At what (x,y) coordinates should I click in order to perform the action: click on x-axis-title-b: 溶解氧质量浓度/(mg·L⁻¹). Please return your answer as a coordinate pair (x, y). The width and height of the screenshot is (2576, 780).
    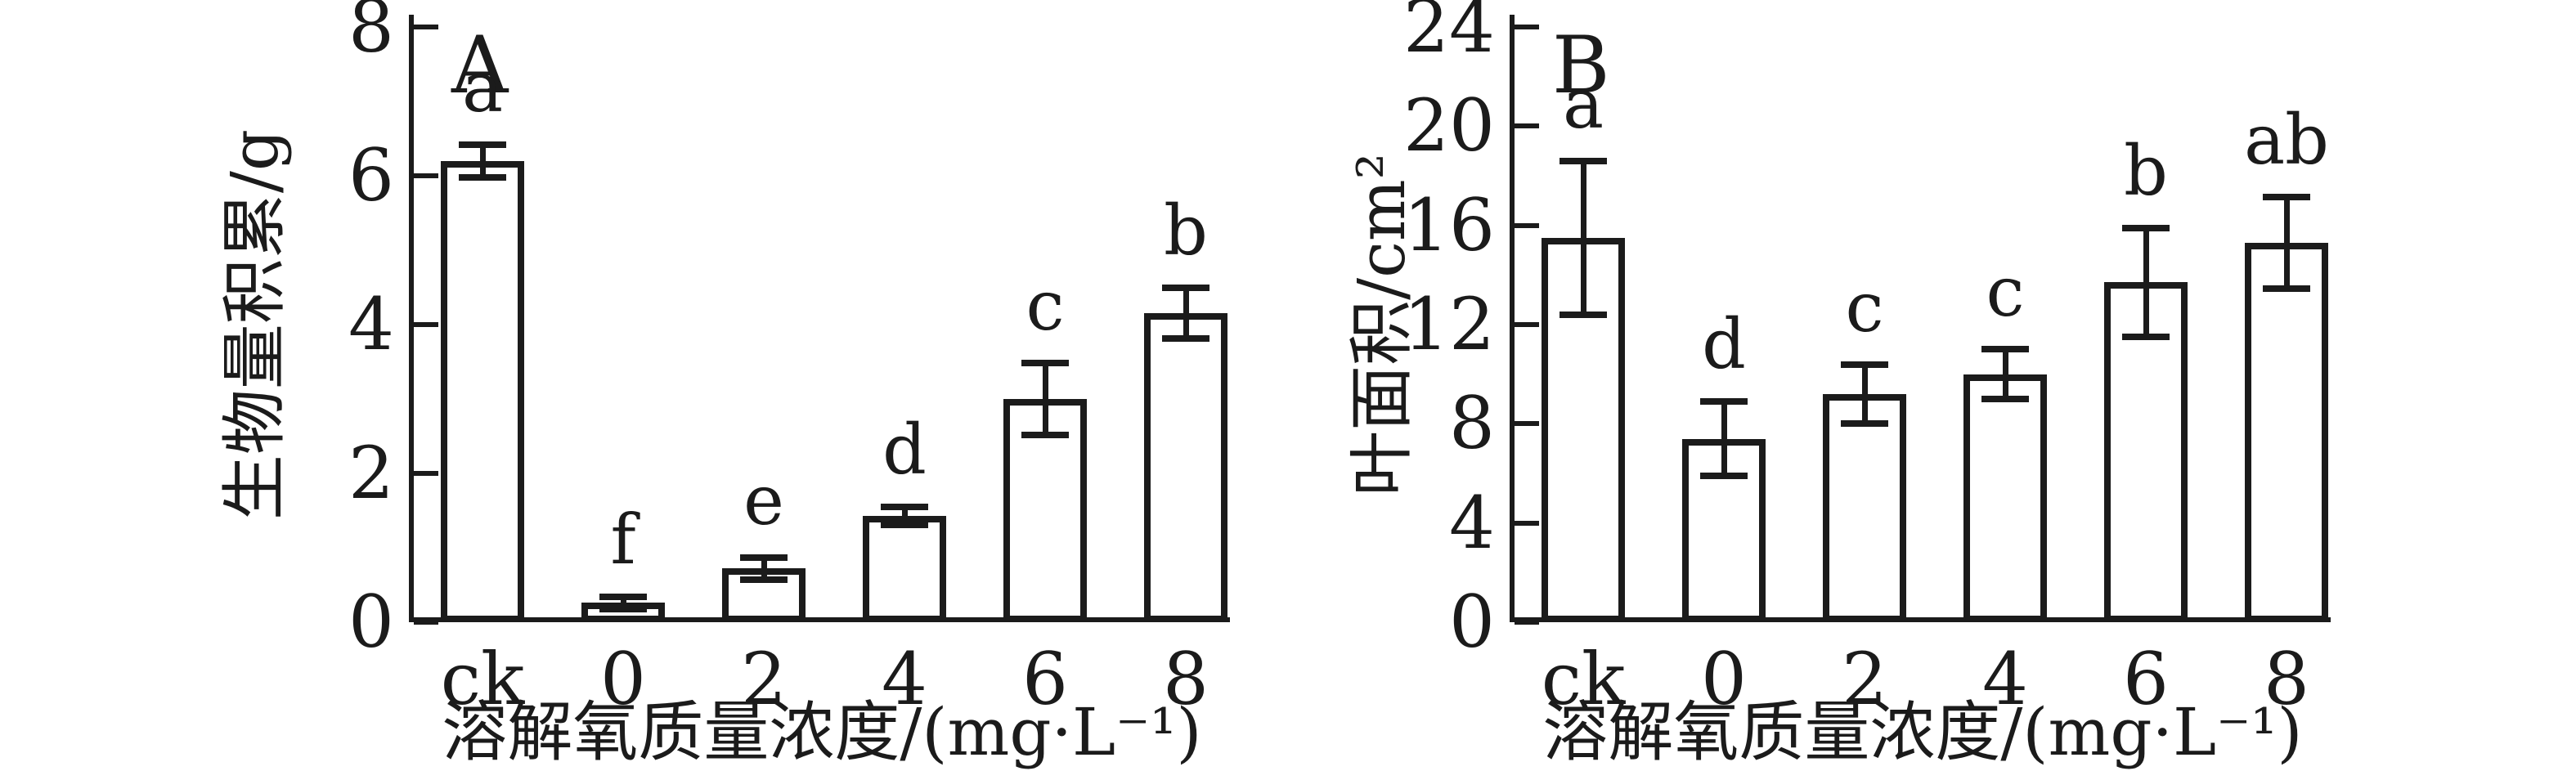
    Looking at the image, I should click on (1922, 732).